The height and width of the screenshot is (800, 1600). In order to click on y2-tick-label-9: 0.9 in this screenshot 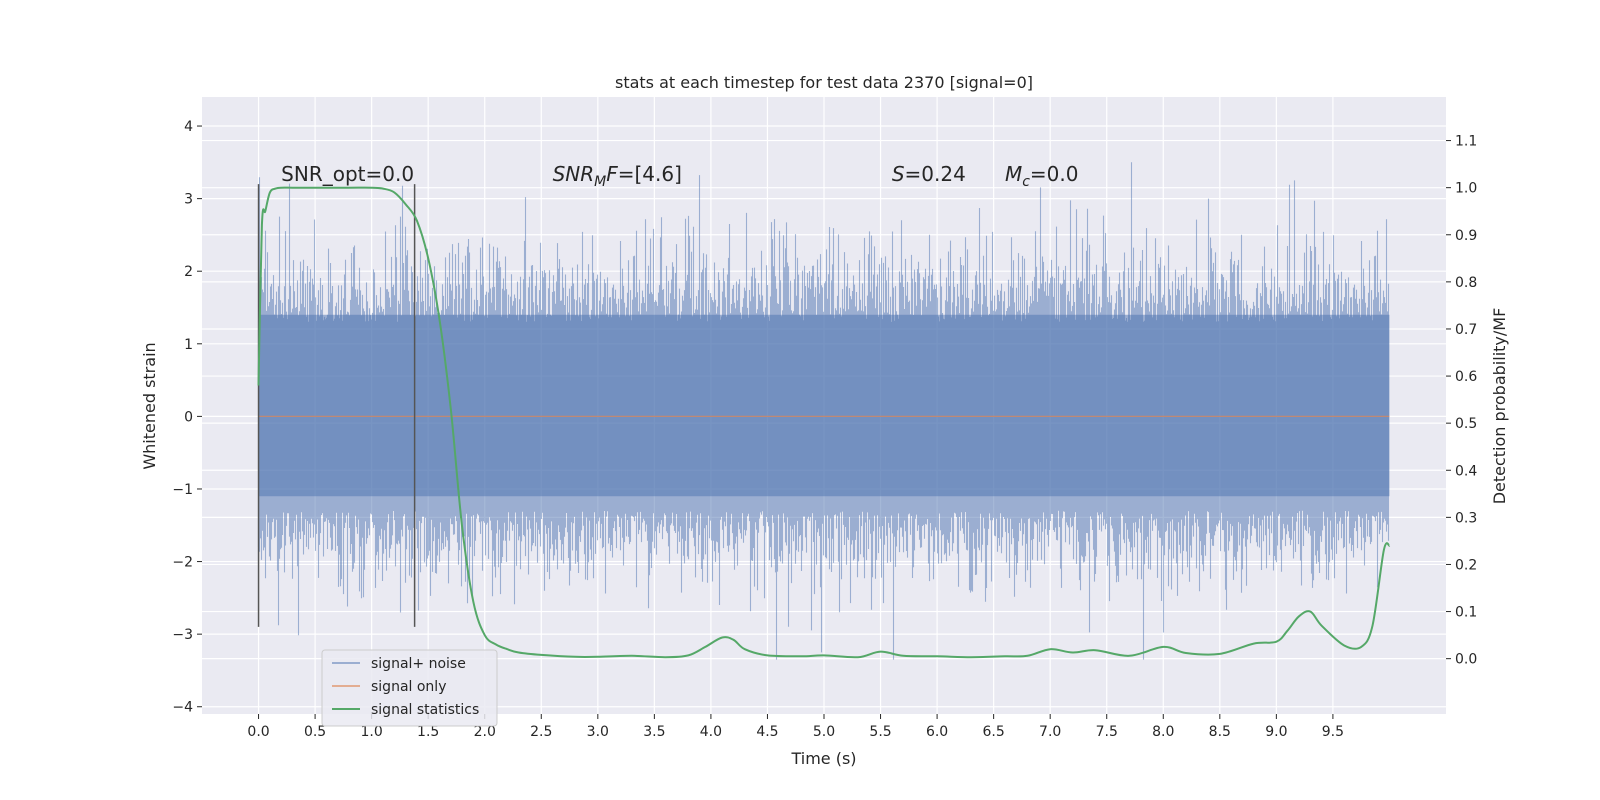, I will do `click(1466, 236)`.